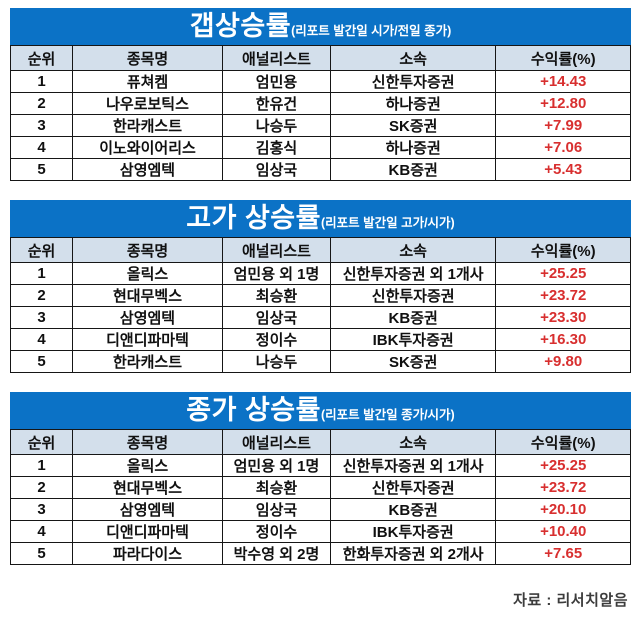 The image size is (640, 636). I want to click on return-cell: +16.30, so click(563, 339).